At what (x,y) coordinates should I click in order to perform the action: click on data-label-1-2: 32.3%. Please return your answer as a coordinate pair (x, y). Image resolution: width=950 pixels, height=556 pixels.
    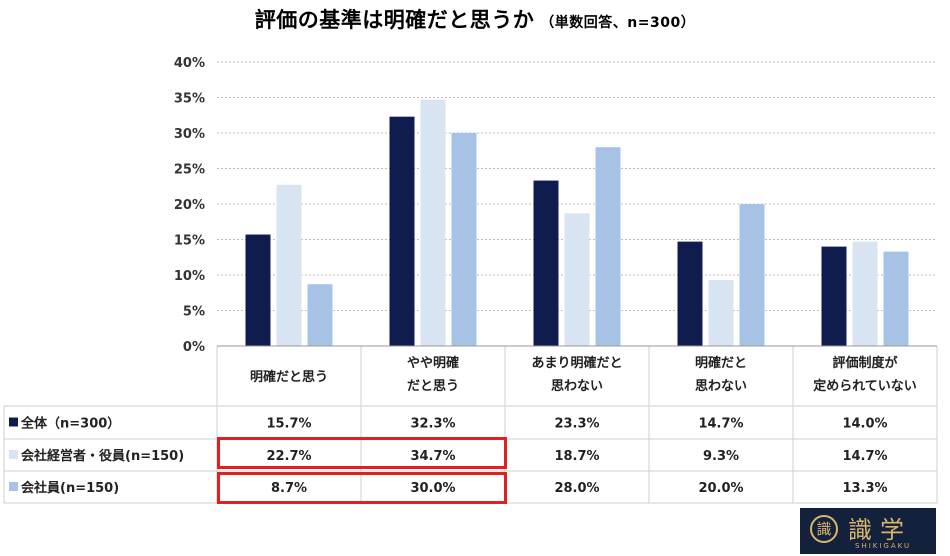
    Looking at the image, I should click on (432, 424).